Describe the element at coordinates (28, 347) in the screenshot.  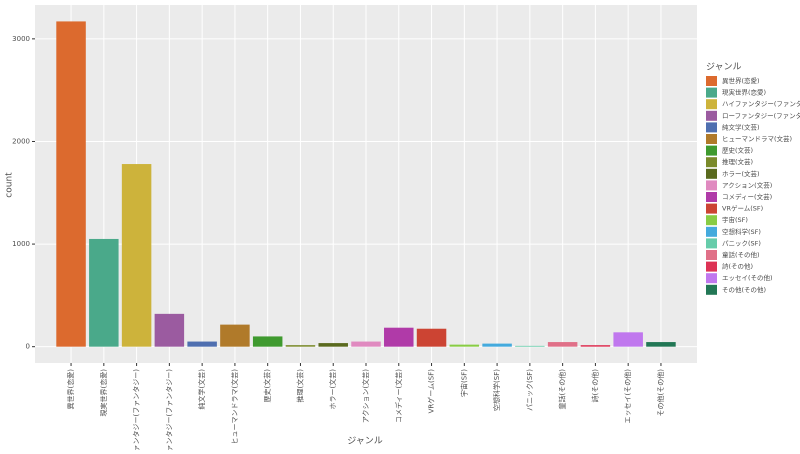
I see `y-tick-label: 0` at that location.